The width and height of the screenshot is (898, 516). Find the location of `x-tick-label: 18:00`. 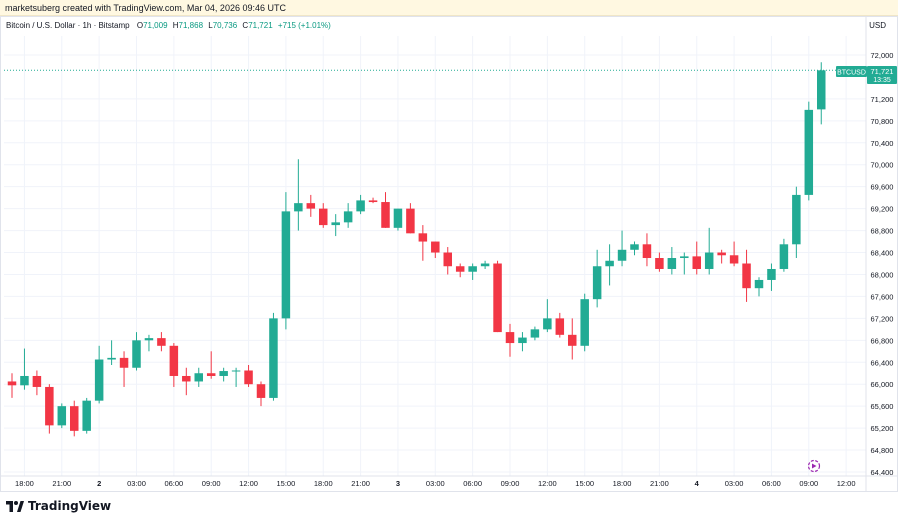

x-tick-label: 18:00 is located at coordinates (622, 483).